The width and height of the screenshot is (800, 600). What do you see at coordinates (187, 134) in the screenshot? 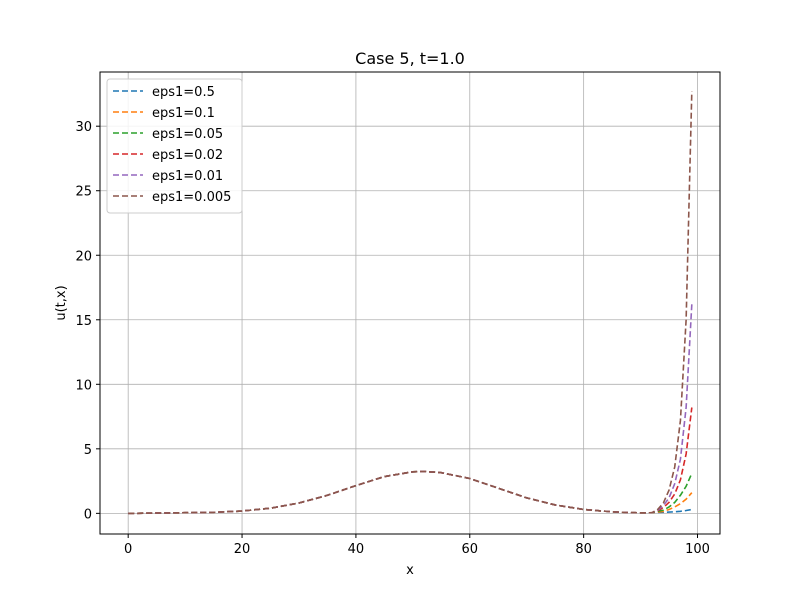
I see `legend-label: eps1=0.05` at bounding box center [187, 134].